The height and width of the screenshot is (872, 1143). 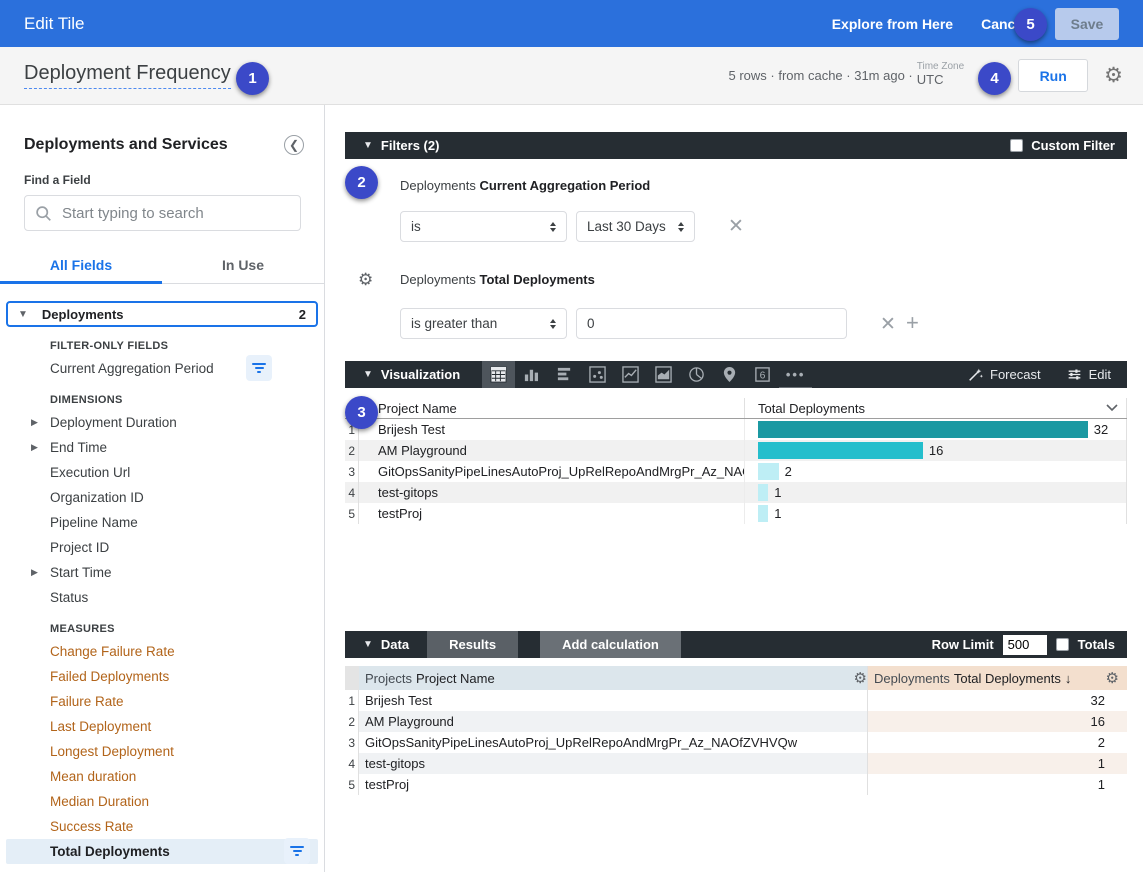 I want to click on collapse-sidebar-icon: ❮, so click(x=294, y=145).